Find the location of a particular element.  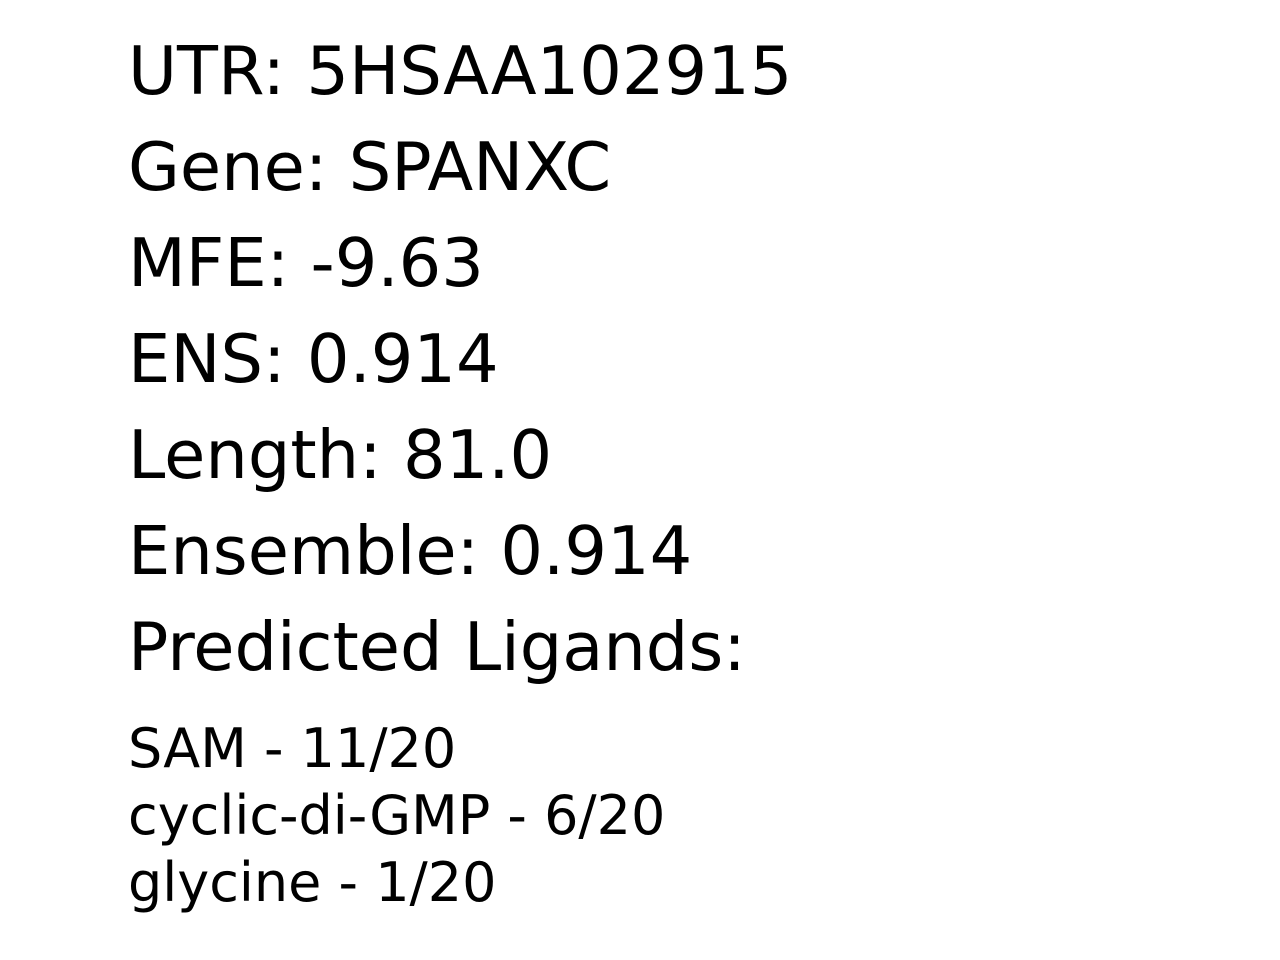

utr-label: UTR: 5HSAA102915 is located at coordinates (460, 71).